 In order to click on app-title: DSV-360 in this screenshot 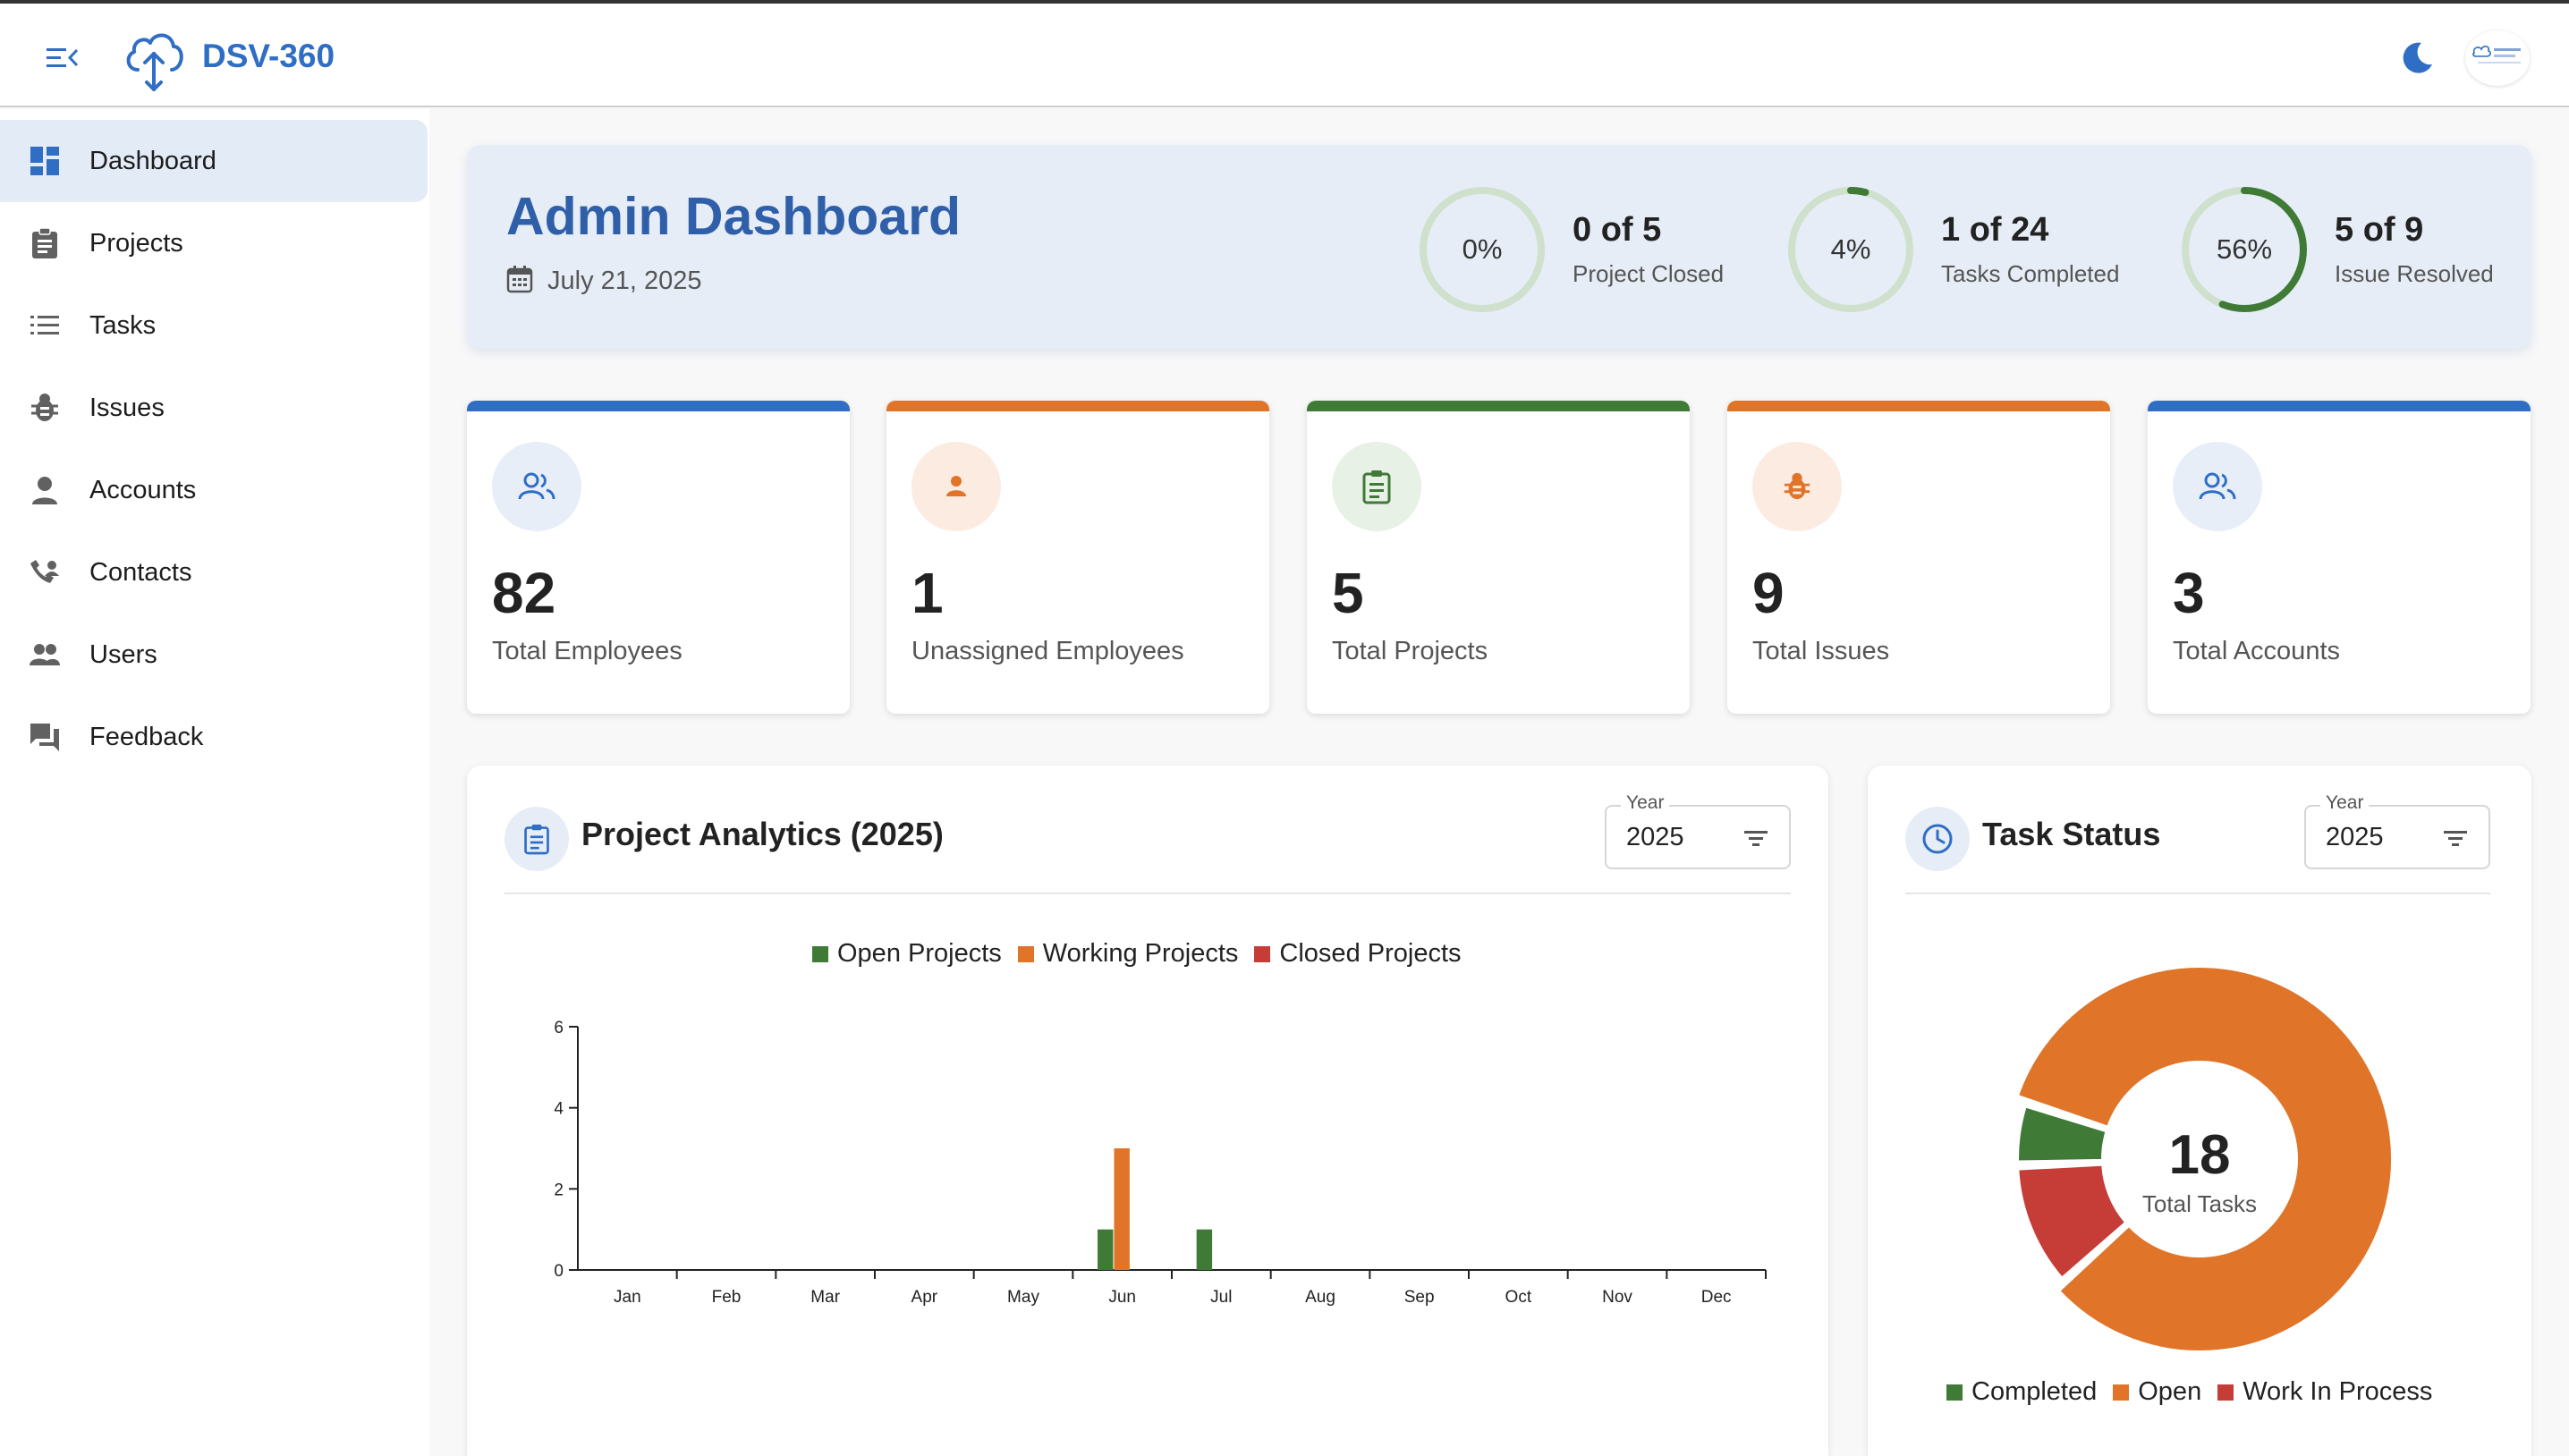, I will do `click(268, 56)`.